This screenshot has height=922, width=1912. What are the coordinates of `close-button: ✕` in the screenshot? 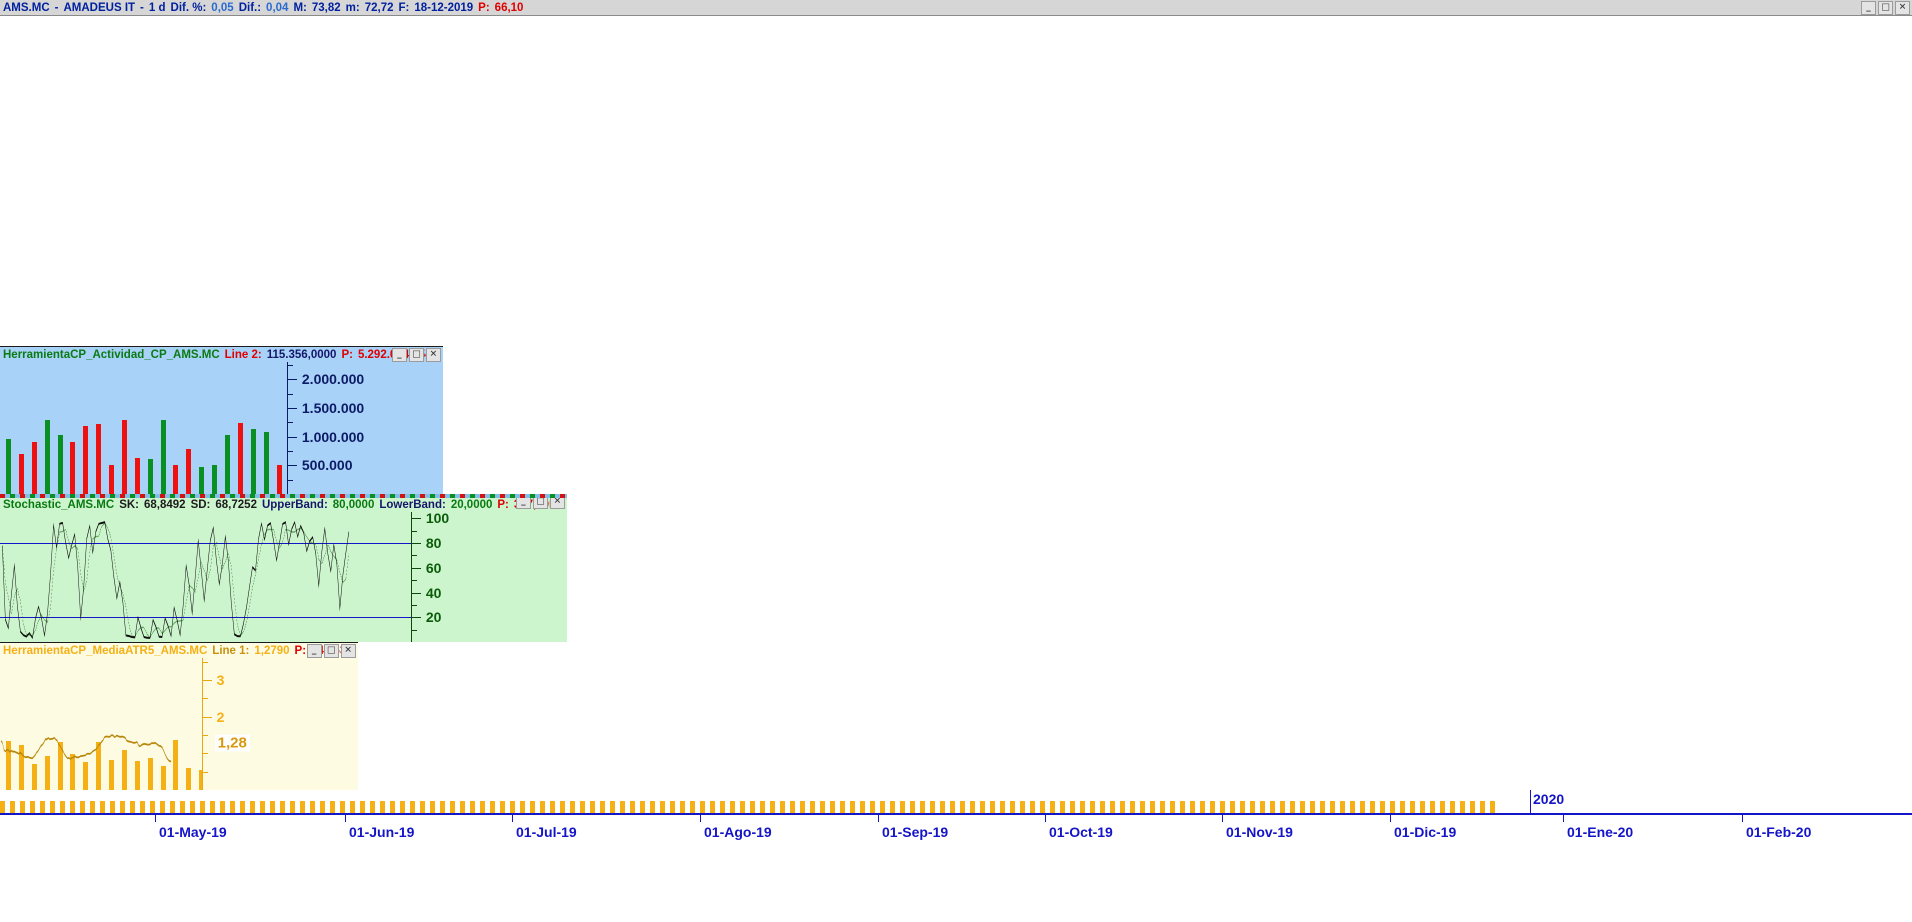 It's located at (1902, 8).